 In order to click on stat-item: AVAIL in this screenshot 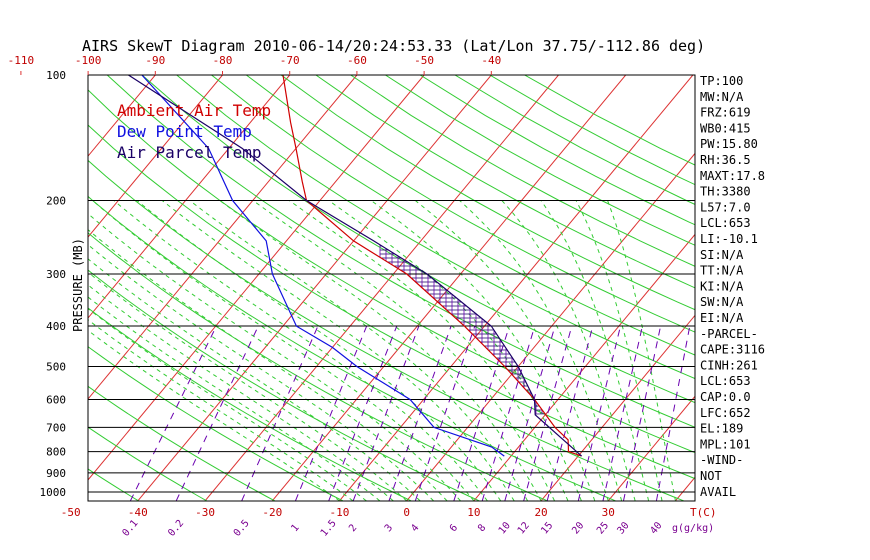, I will do `click(718, 492)`.